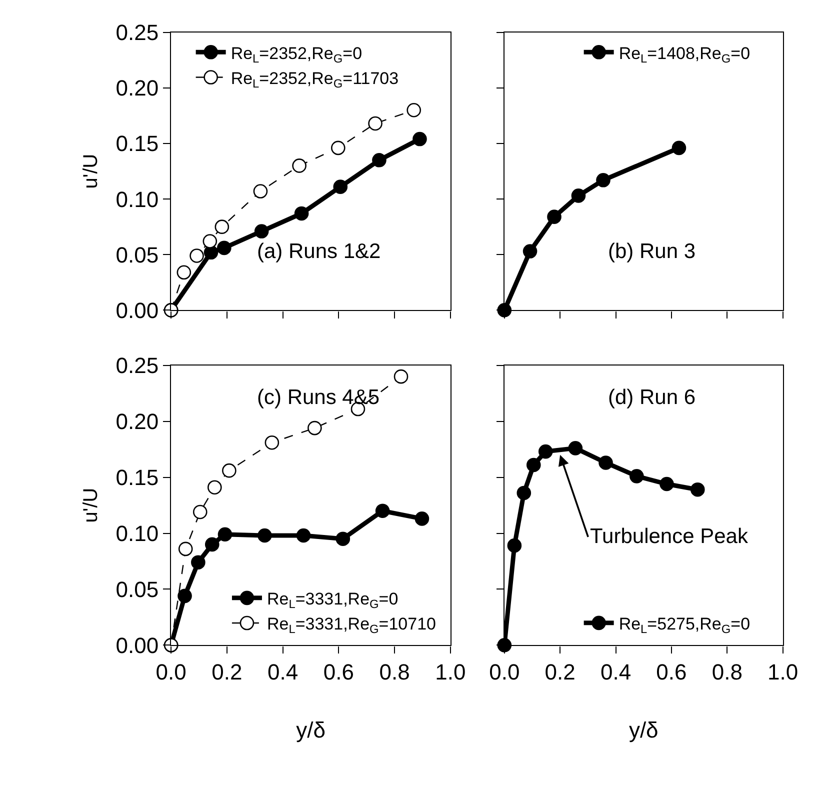 The image size is (820, 785). Describe the element at coordinates (652, 397) in the screenshot. I see `annotation: (d) Run 6` at that location.